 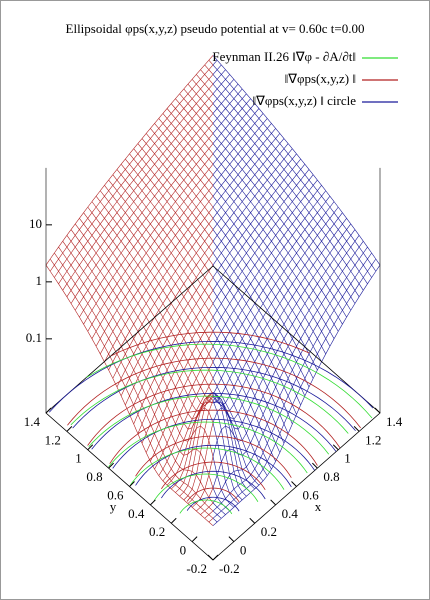 I want to click on contour, so click(x=213, y=495).